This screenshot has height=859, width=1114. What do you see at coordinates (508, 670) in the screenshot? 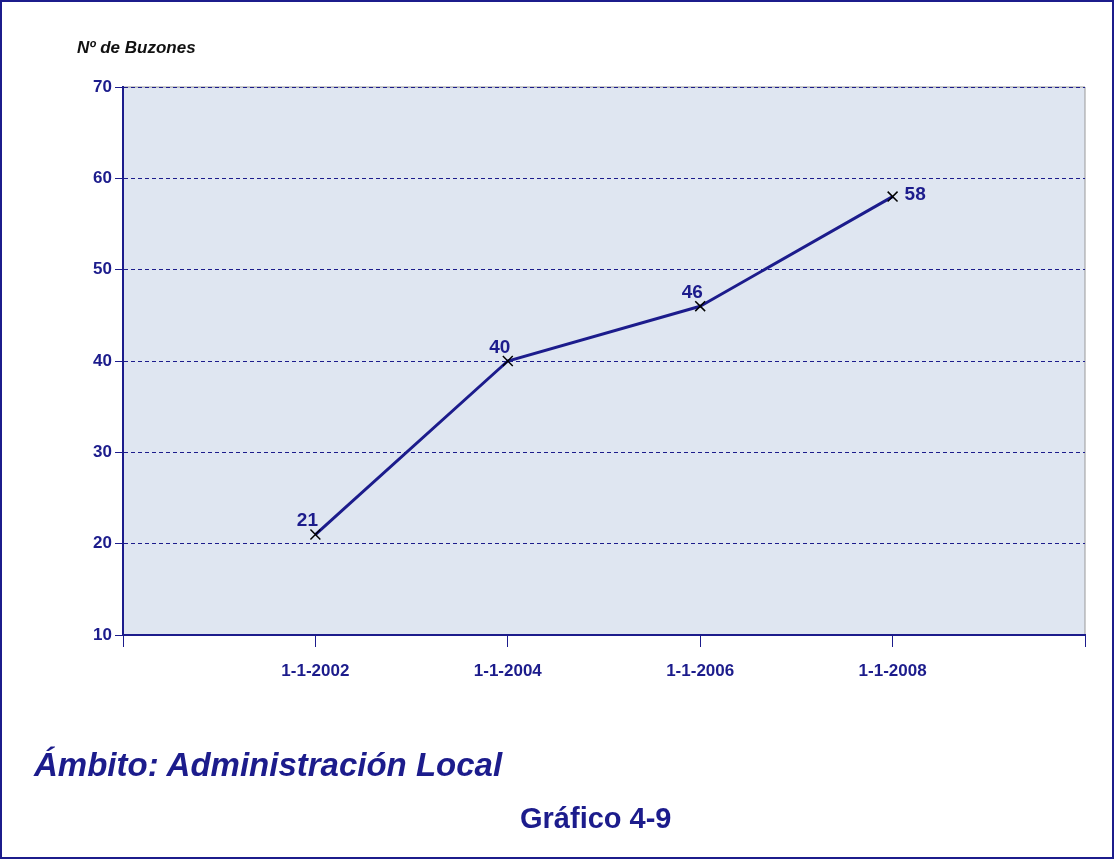
I see `x-tick-label: 1-1-2004` at bounding box center [508, 670].